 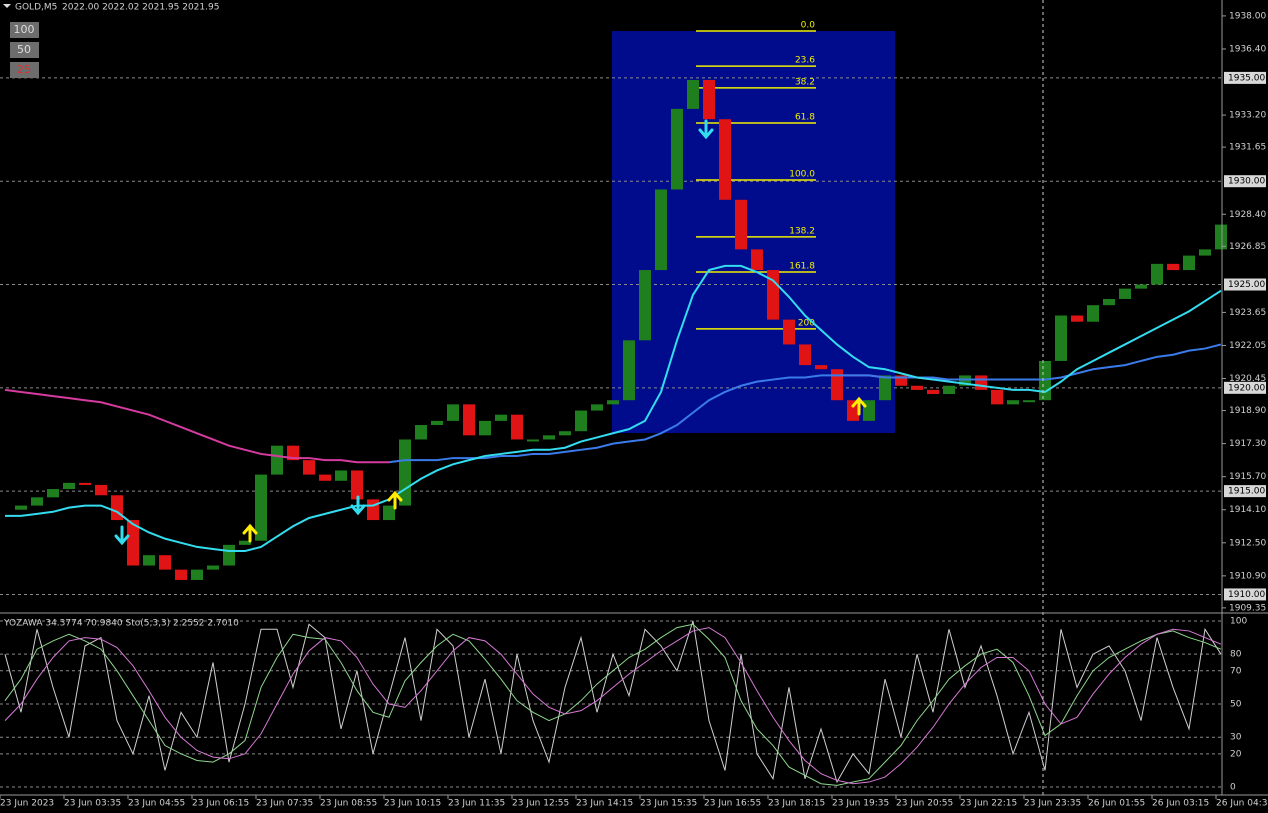 I want to click on y-tick-label: 1936.40, so click(x=1247, y=49).